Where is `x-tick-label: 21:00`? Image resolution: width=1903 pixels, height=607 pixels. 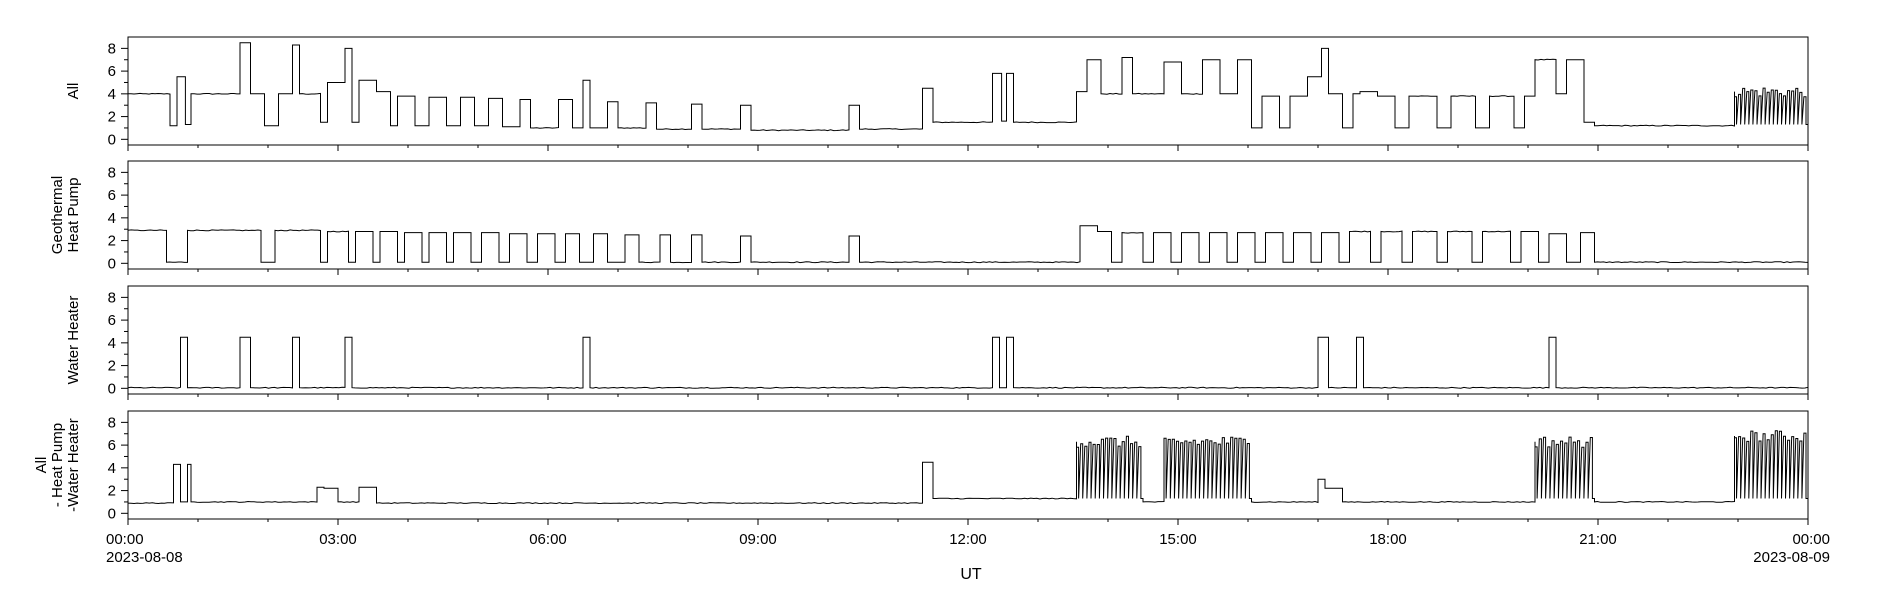 x-tick-label: 21:00 is located at coordinates (1598, 539).